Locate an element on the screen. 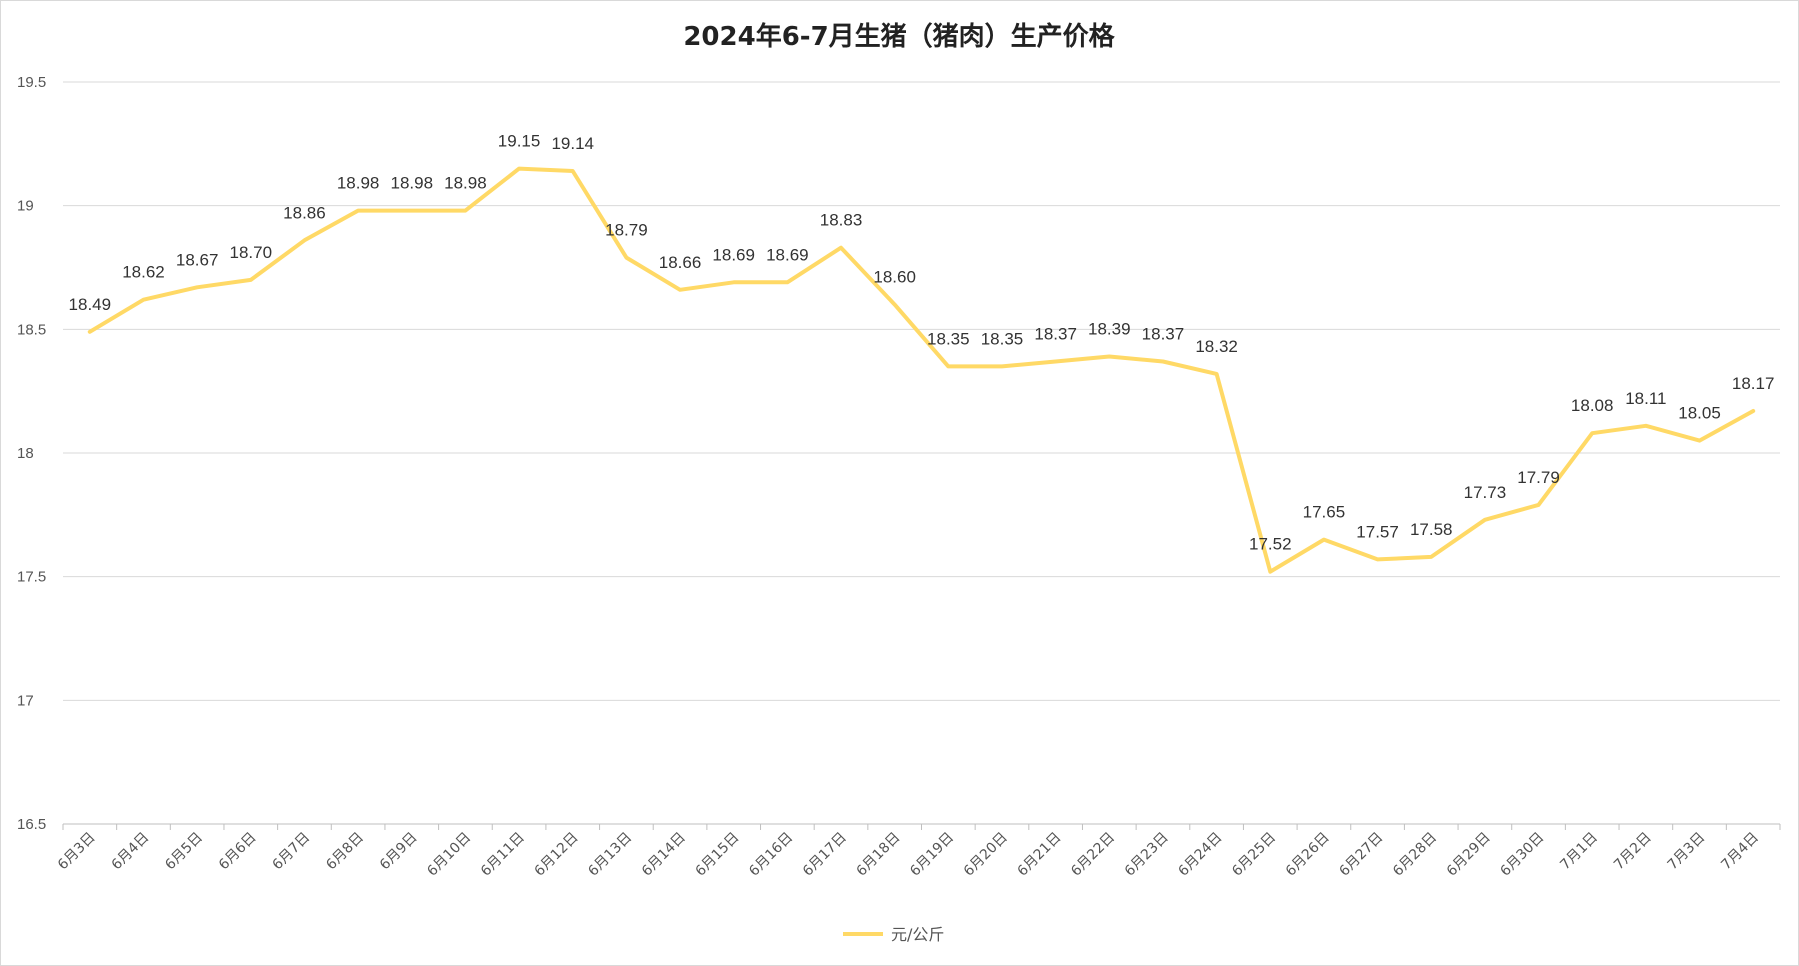 Image resolution: width=1799 pixels, height=966 pixels. x-tick-label: 6月5日 is located at coordinates (184, 852).